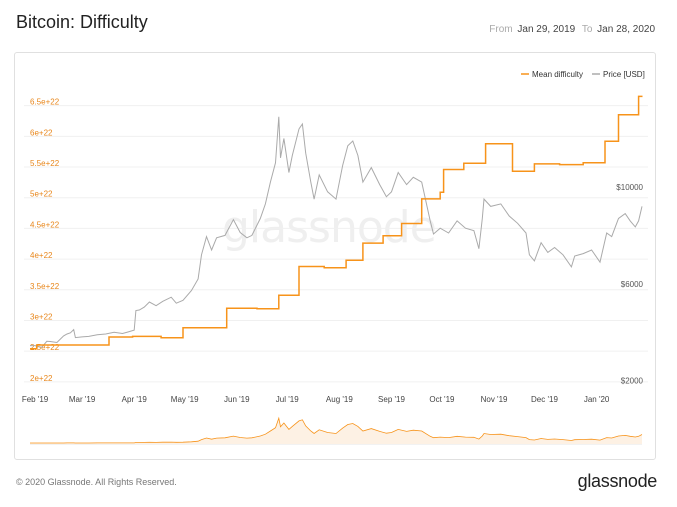 Image resolution: width=677 pixels, height=507 pixels. I want to click on x-tick-label: Nov '19, so click(494, 399).